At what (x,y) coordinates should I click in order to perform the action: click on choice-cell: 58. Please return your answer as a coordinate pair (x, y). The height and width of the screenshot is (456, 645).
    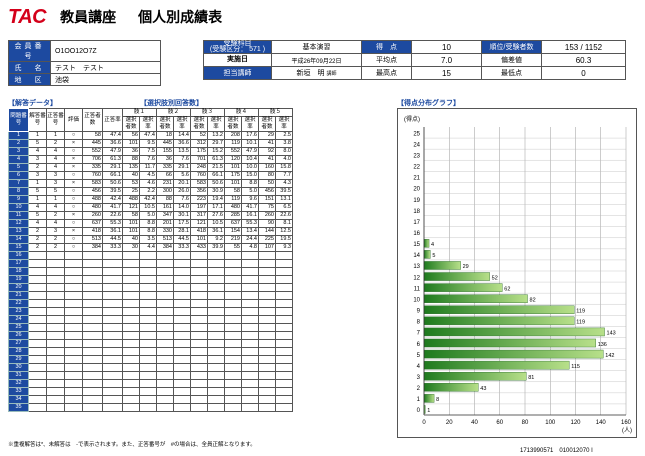
    Looking at the image, I should click on (233, 191).